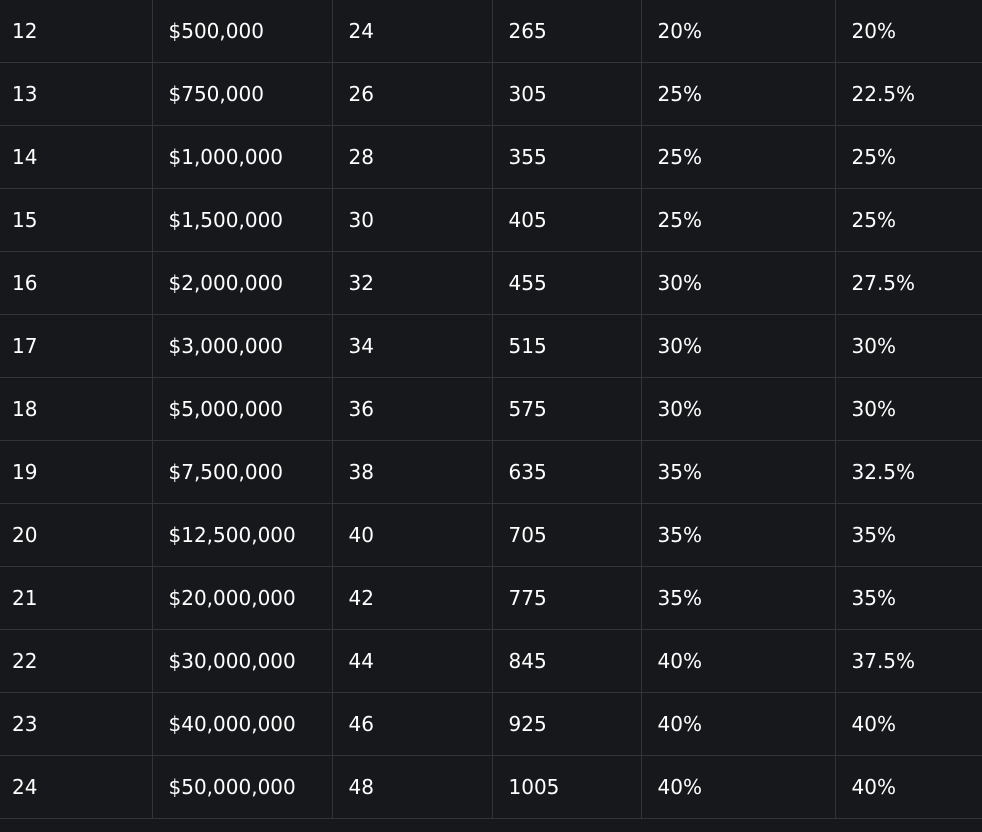  Describe the element at coordinates (242, 787) in the screenshot. I see `table-cell: $50,000,000` at that location.